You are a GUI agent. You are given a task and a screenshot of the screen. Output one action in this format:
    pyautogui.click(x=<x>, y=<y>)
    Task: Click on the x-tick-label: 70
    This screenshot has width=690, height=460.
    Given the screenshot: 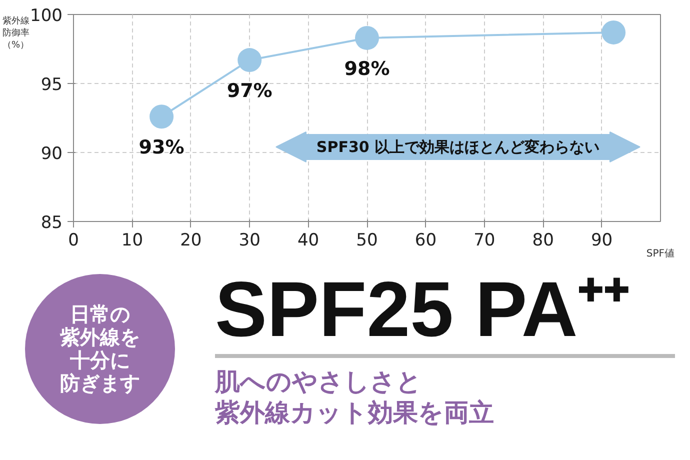 What is the action you would take?
    pyautogui.click(x=485, y=240)
    